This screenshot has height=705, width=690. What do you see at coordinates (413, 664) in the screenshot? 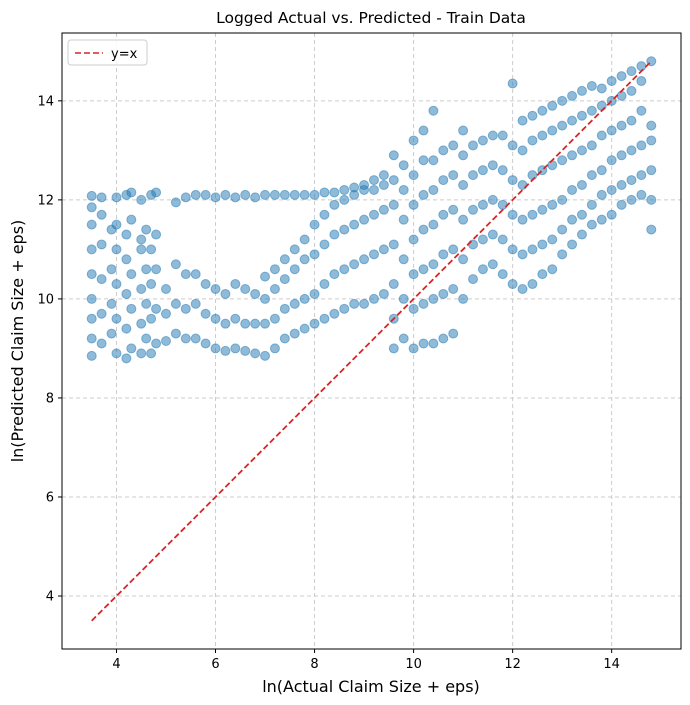
I see `x-tick-label: 10` at bounding box center [413, 664].